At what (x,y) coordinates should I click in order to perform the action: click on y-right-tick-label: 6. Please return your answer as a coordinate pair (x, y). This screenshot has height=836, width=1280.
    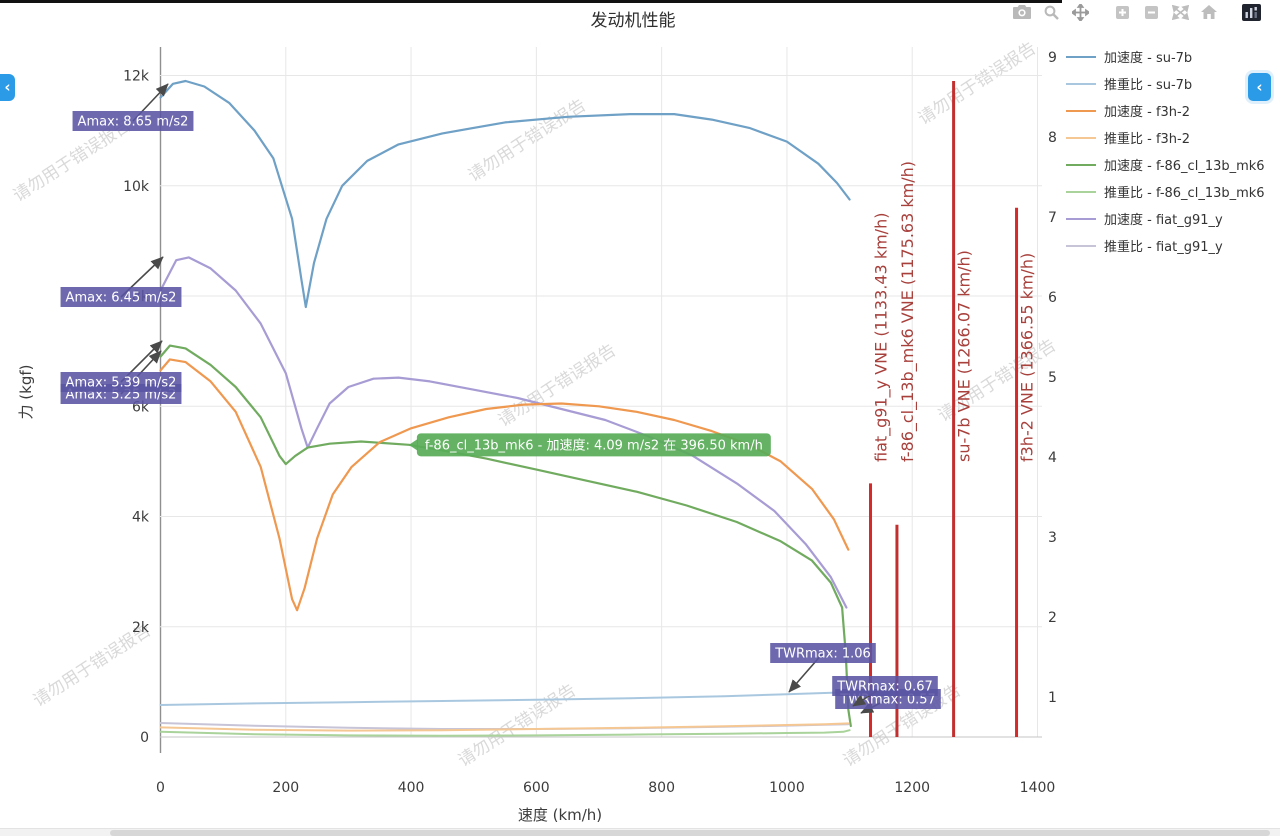
    Looking at the image, I should click on (1052, 298).